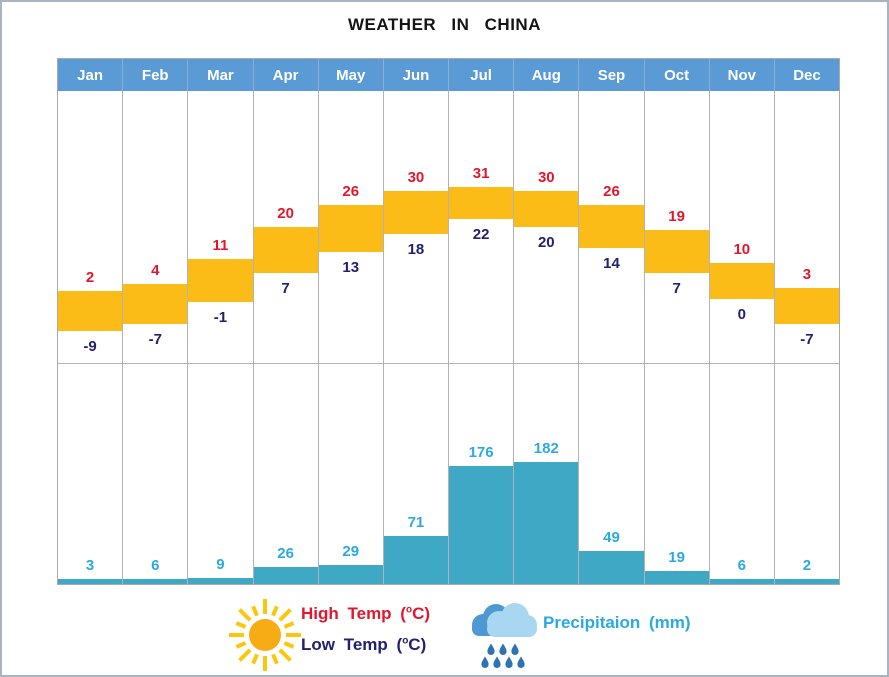 The image size is (889, 677). I want to click on precip-cell-sep: 49, so click(611, 473).